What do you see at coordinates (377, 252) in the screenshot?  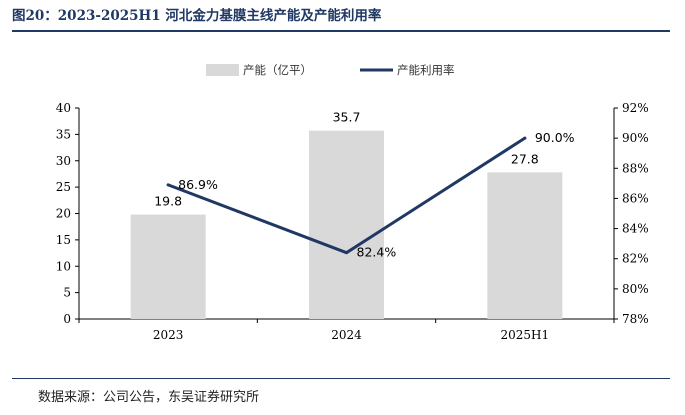 I see `line-value-label: 82.4%` at bounding box center [377, 252].